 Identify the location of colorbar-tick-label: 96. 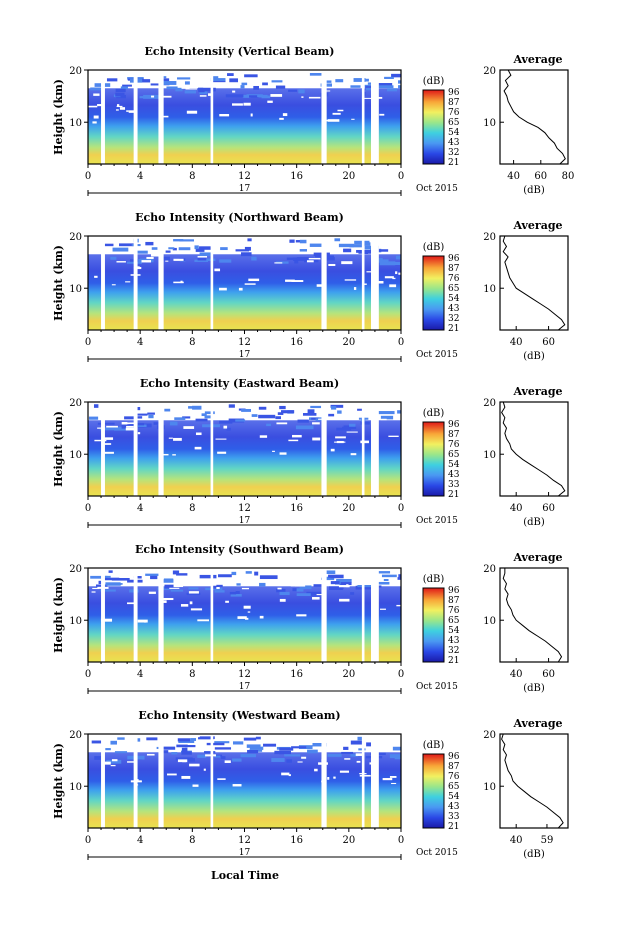
(454, 259).